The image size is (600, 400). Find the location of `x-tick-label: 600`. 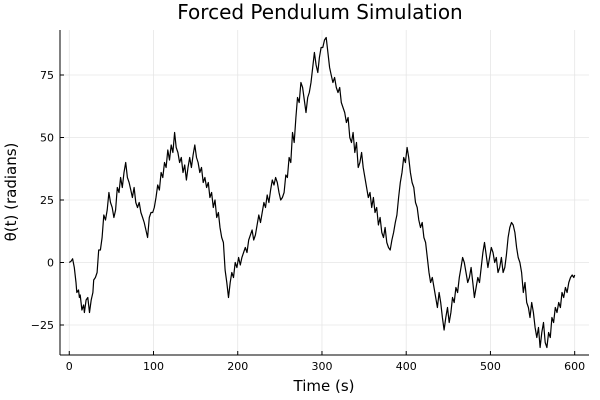

x-tick-label: 600 is located at coordinates (574, 366).